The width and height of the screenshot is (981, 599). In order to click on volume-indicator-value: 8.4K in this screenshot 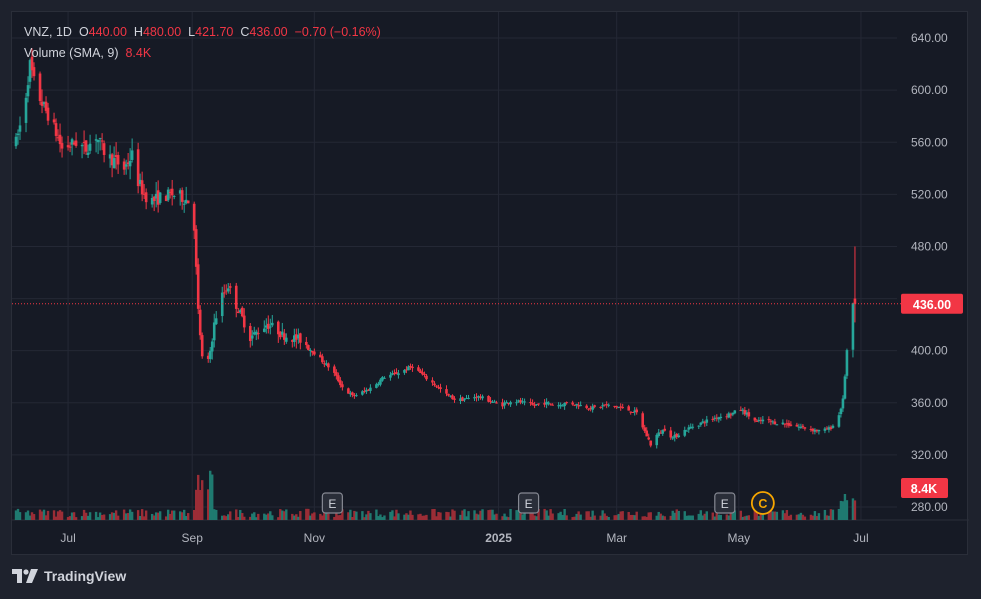, I will do `click(138, 53)`.